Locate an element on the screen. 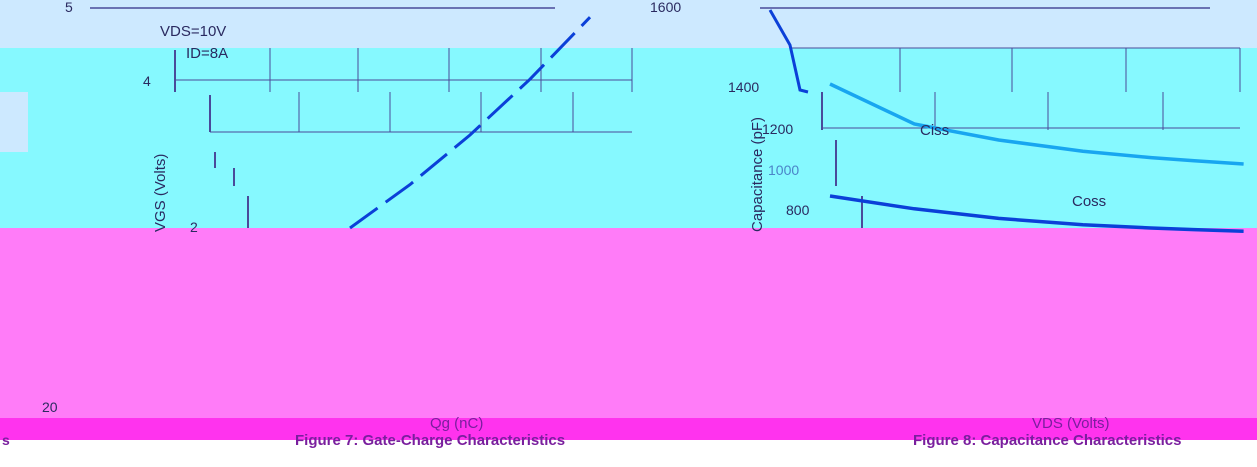  left-ytick-4: 4 is located at coordinates (147, 81).